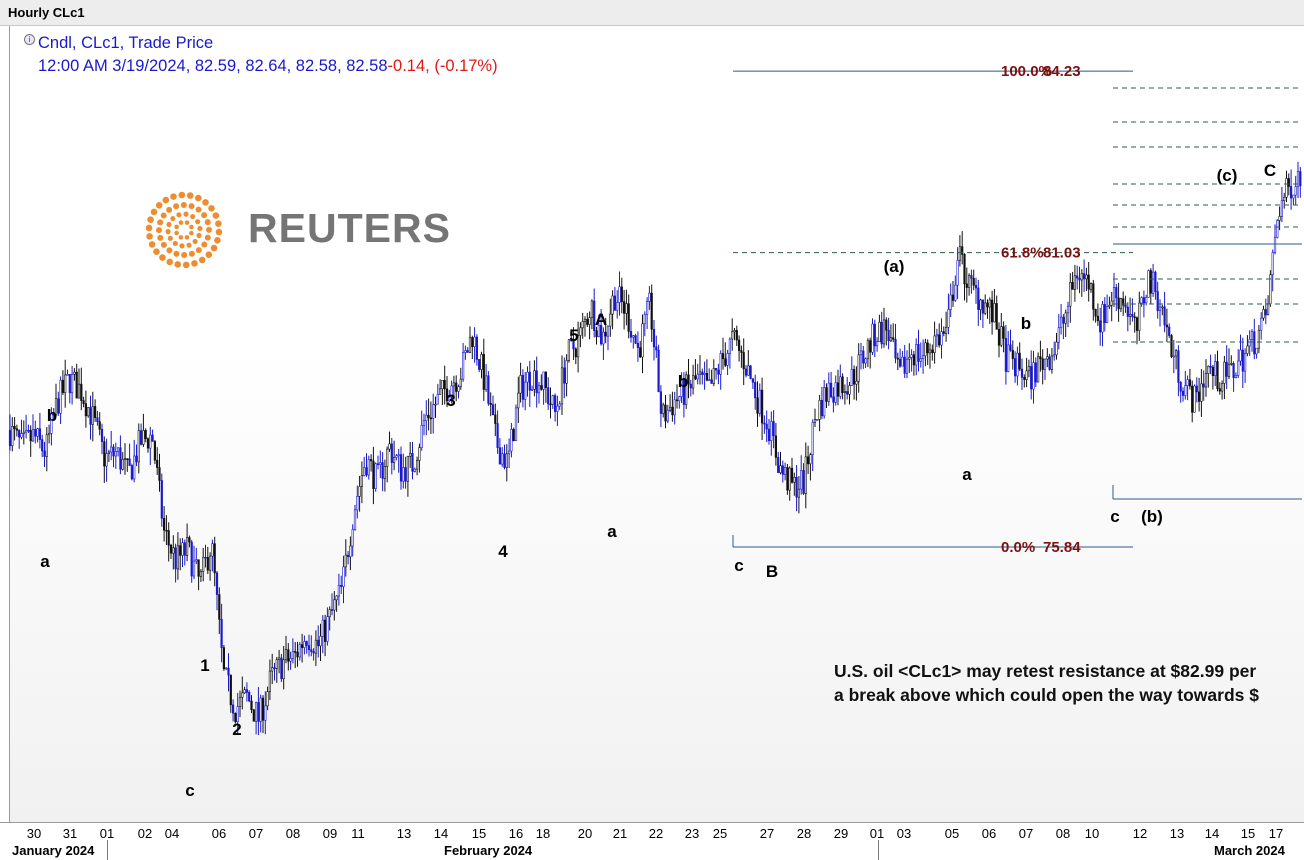 This screenshot has height=860, width=1304. What do you see at coordinates (29, 39) in the screenshot?
I see `legend-info-icon: i` at bounding box center [29, 39].